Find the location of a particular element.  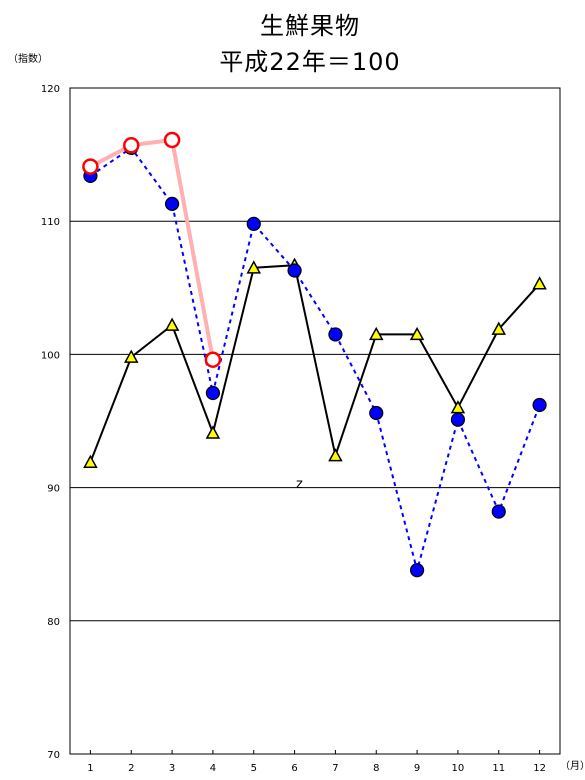

chart-subtitle: 平成22年＝100 is located at coordinates (310, 62).